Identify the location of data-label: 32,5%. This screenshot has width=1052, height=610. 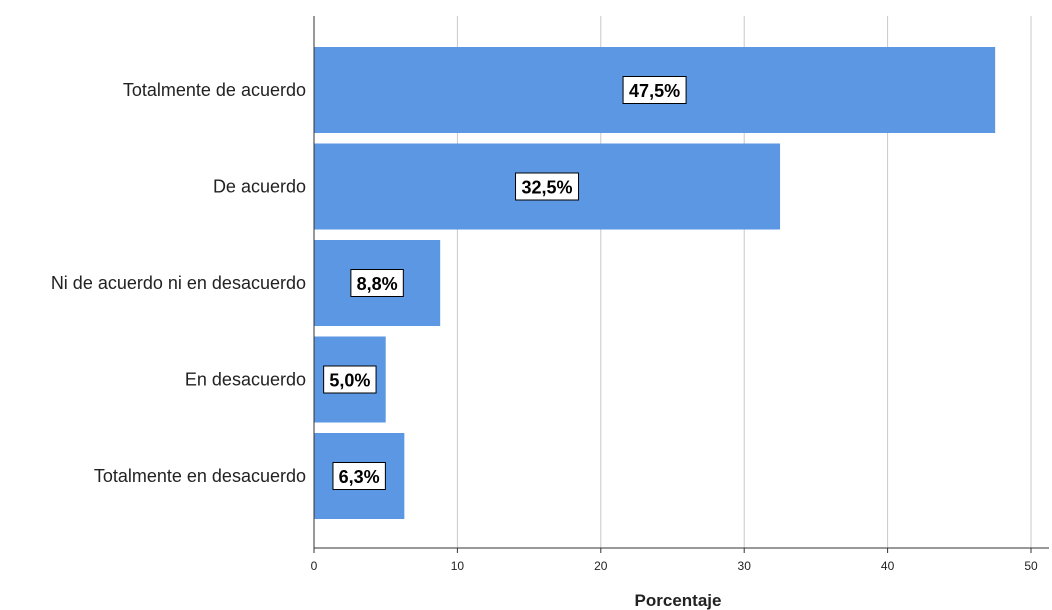
(547, 188).